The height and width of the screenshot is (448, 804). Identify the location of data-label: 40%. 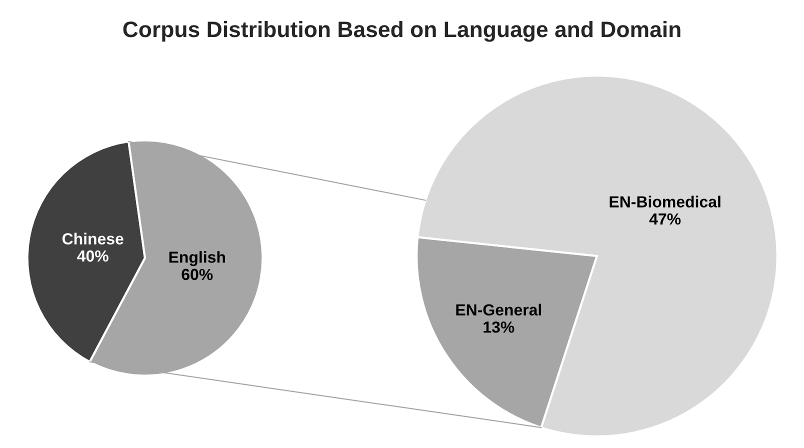
(92, 256).